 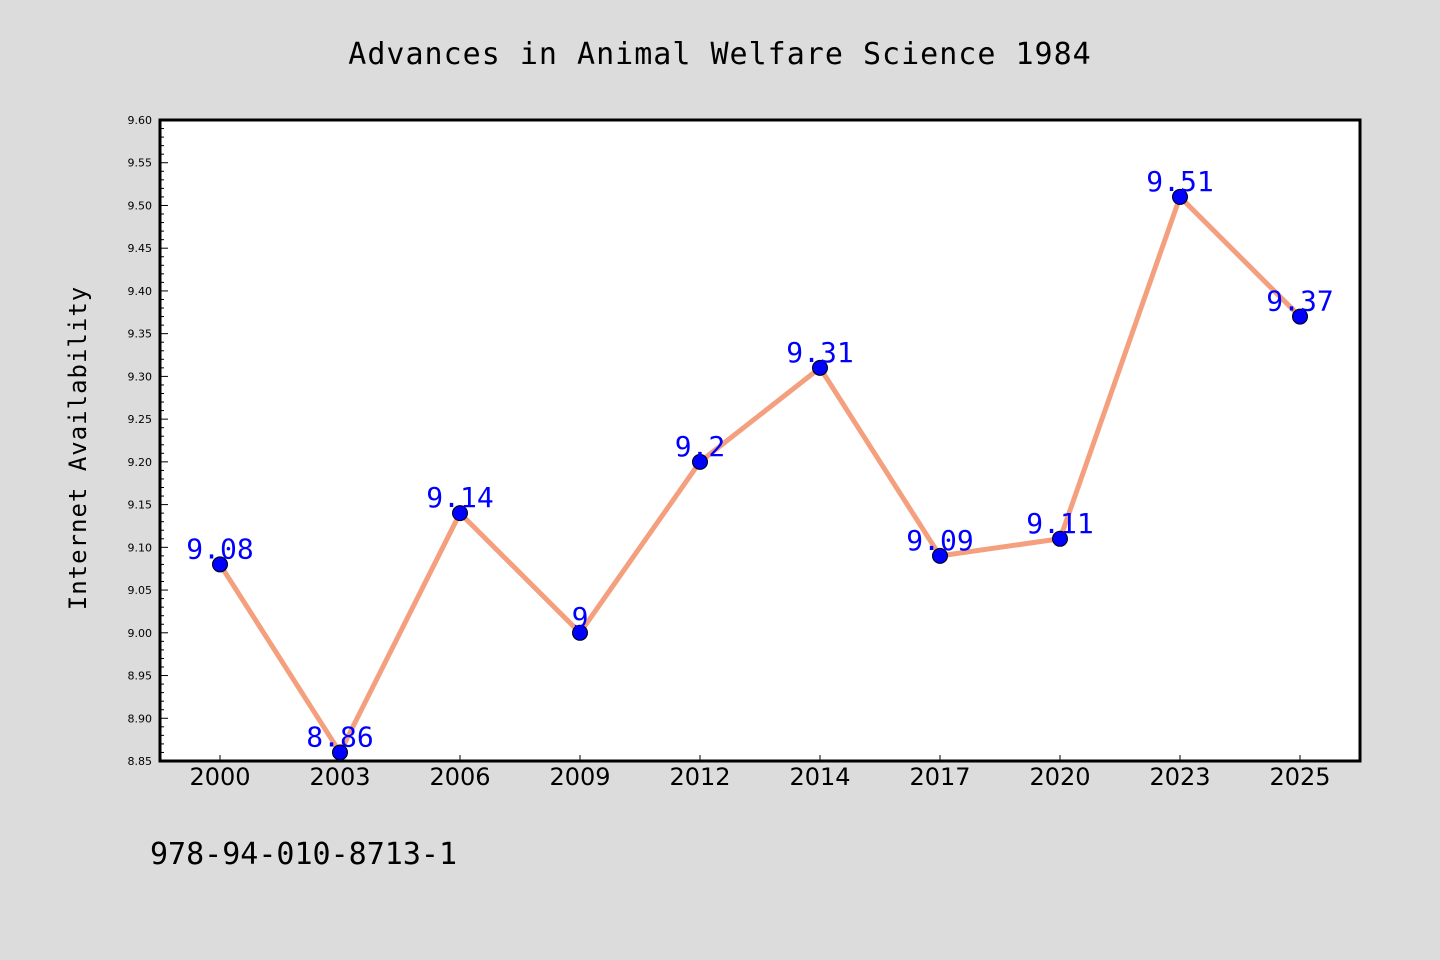 What do you see at coordinates (140, 547) in the screenshot?
I see `y-tick-label: 9.10` at bounding box center [140, 547].